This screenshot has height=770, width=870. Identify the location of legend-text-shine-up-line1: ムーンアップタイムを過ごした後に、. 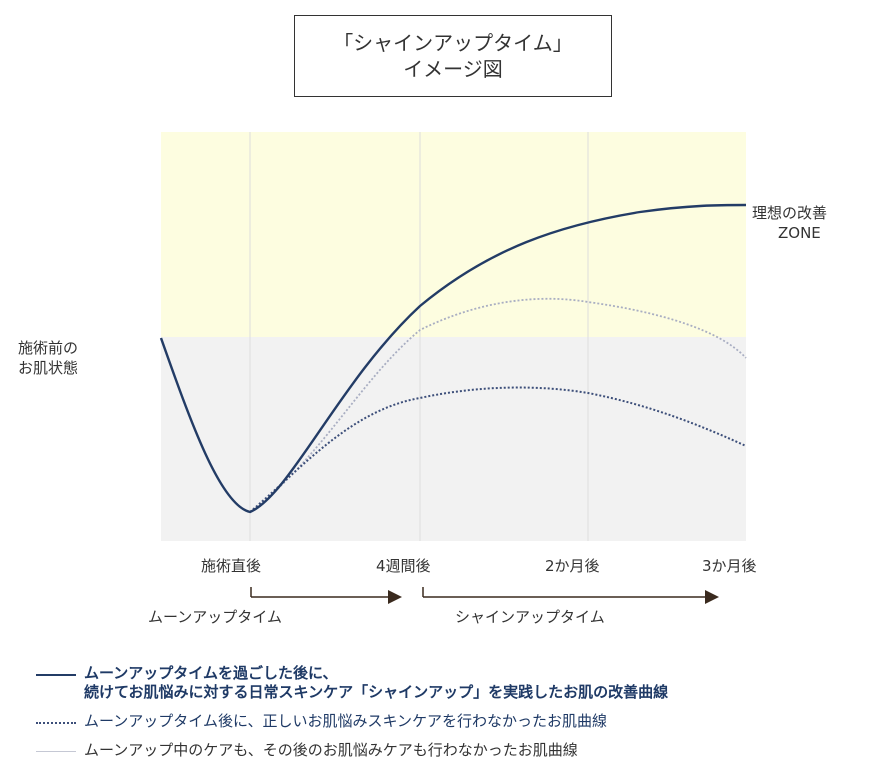
(211, 673).